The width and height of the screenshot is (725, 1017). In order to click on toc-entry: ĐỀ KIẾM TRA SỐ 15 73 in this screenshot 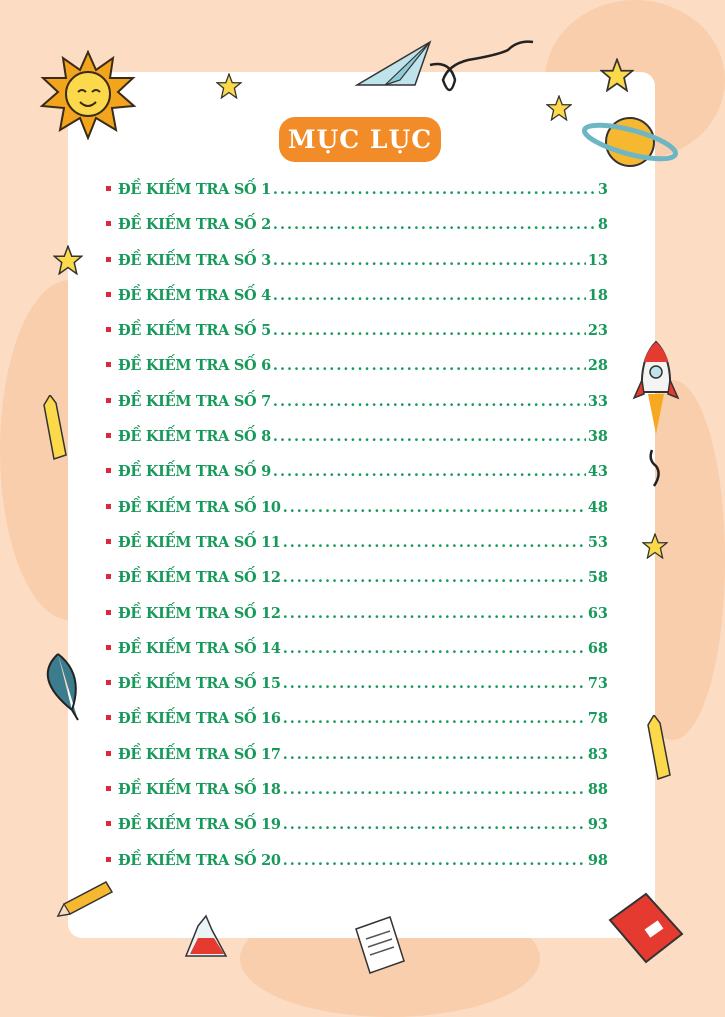, I will do `click(357, 692)`.